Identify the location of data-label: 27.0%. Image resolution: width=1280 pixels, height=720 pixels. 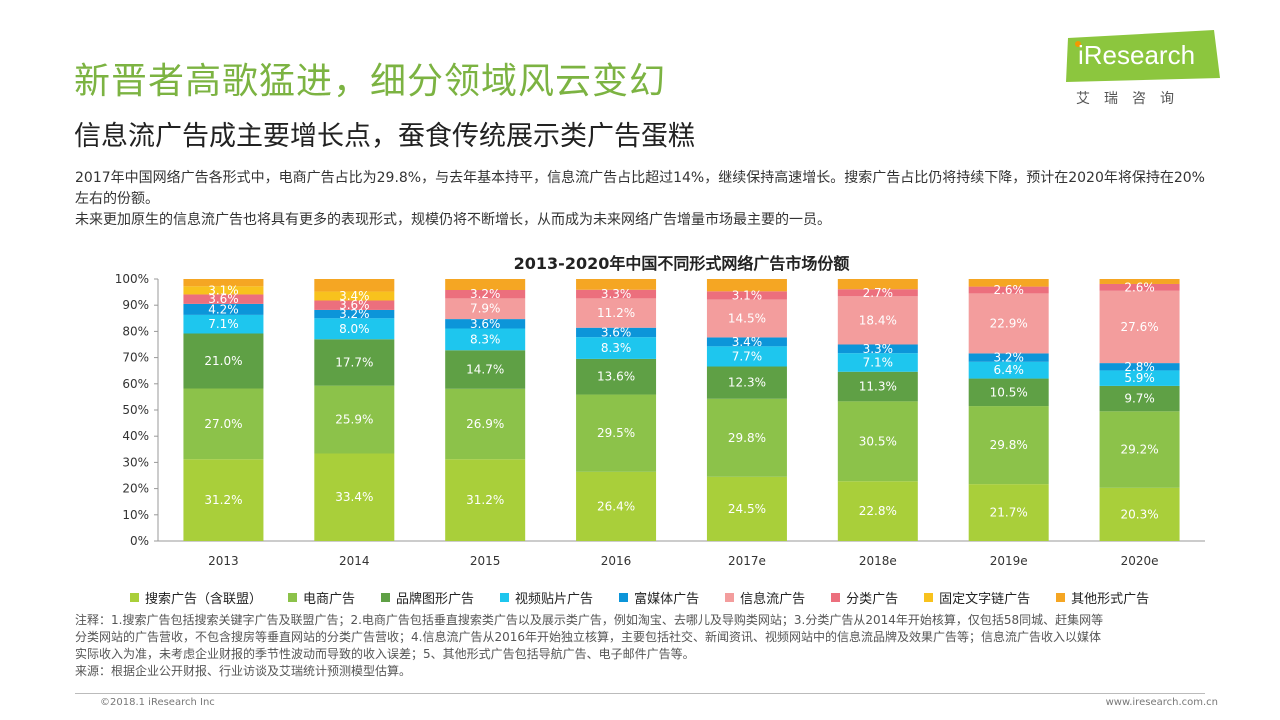
(223, 424).